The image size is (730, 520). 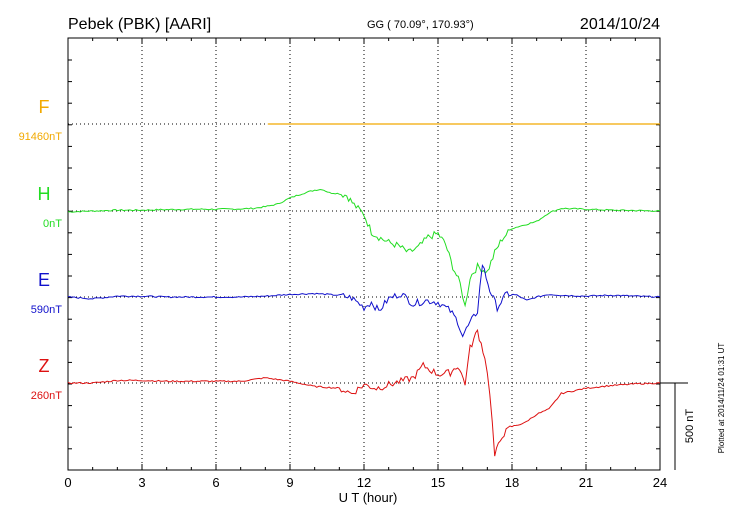 I want to click on date-label: 2014/10/24, so click(x=620, y=24).